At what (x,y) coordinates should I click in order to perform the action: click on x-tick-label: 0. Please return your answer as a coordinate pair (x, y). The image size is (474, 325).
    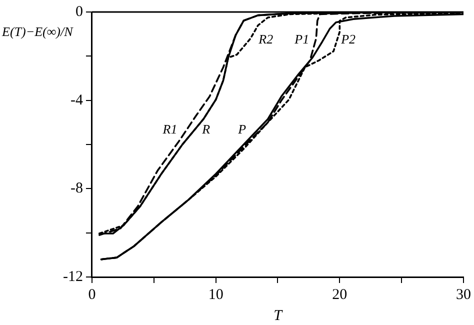
    Looking at the image, I should click on (92, 294).